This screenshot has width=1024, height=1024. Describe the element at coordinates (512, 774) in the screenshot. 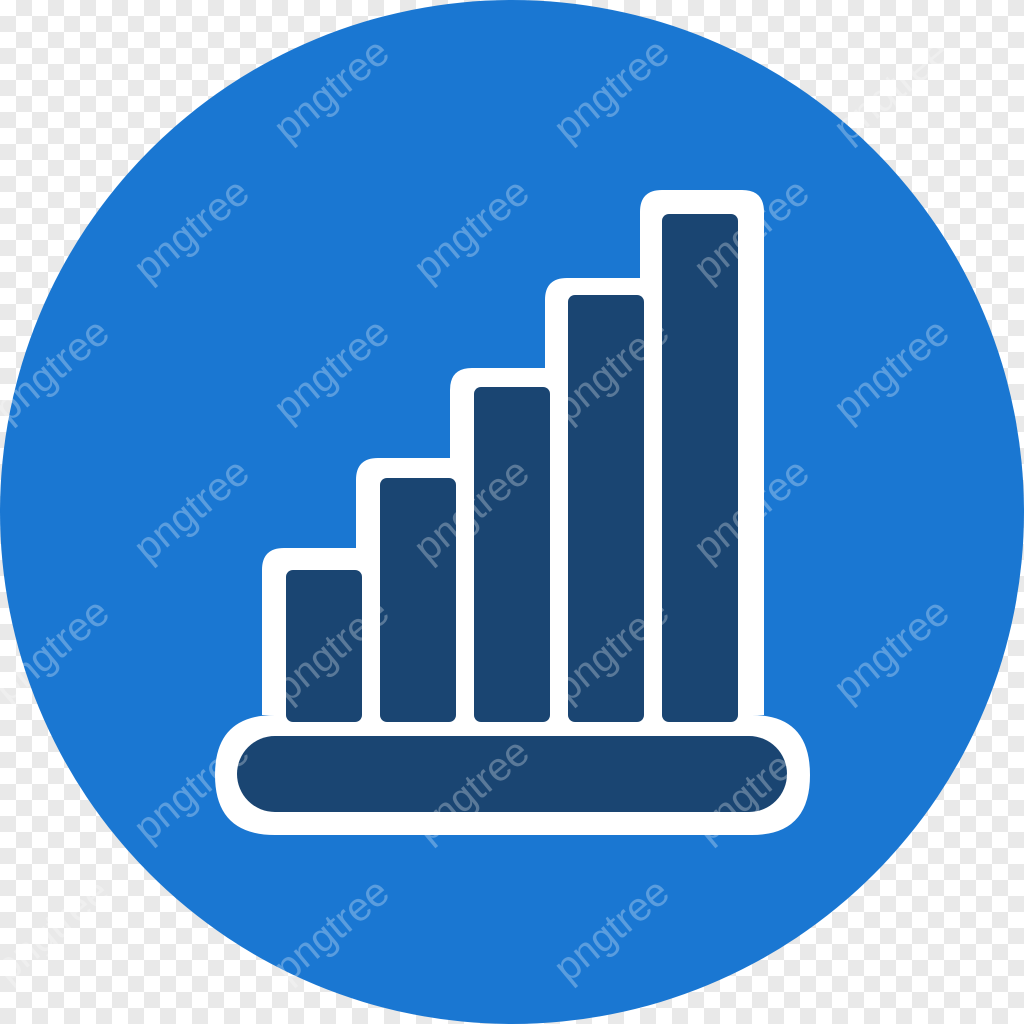

I see `chart-baseline-bar` at that location.